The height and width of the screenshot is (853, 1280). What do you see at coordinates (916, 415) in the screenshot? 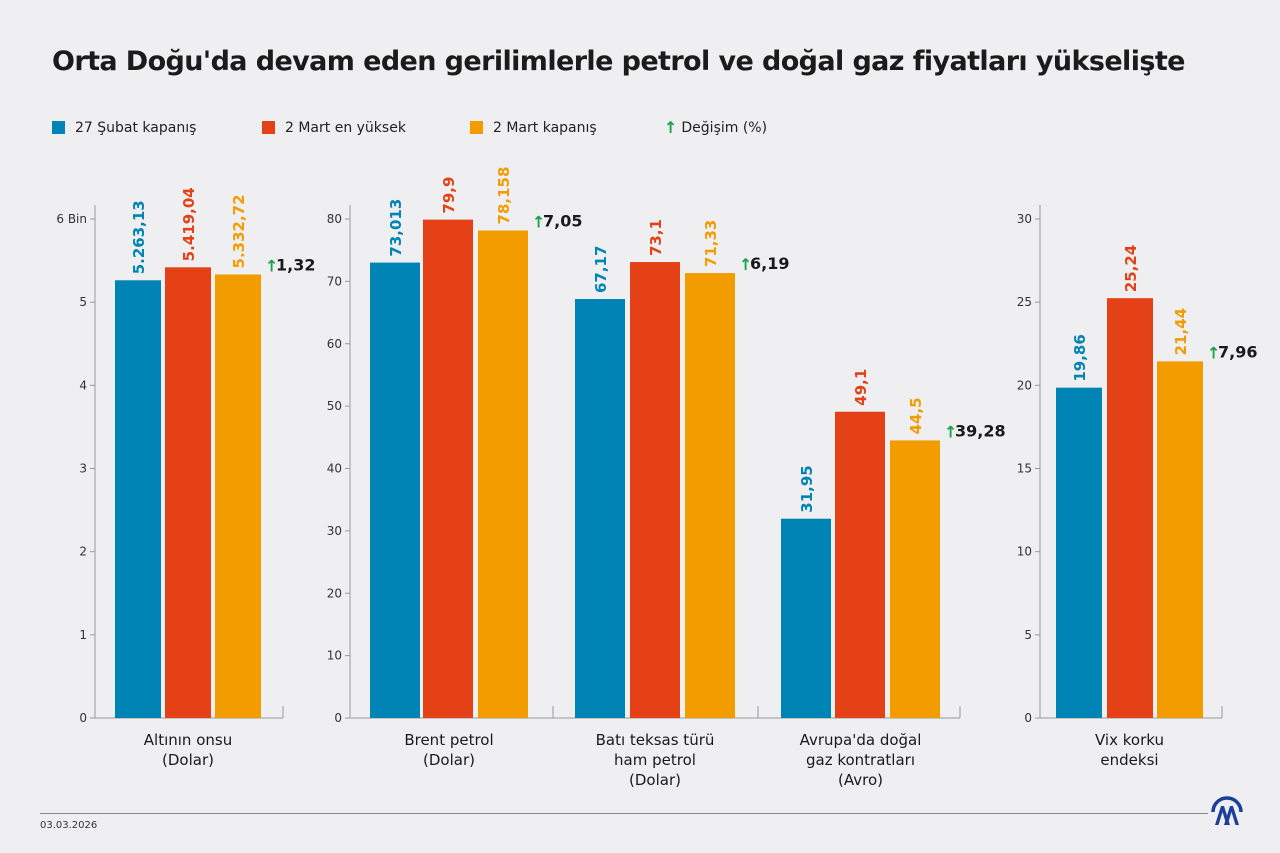
I see `data-label: 44,5` at bounding box center [916, 415].